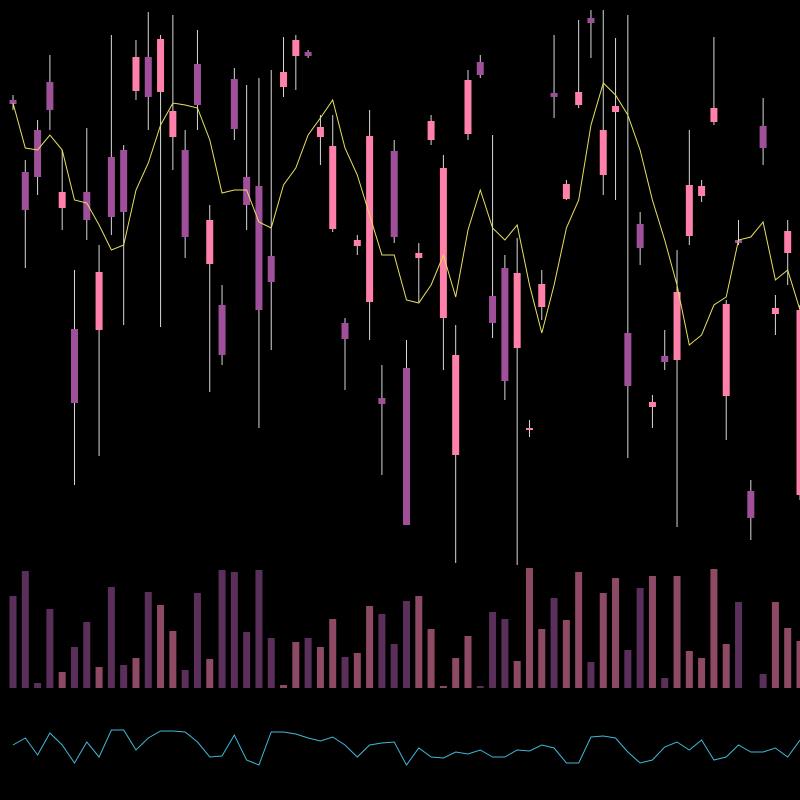 This screenshot has width=800, height=800. I want to click on indicator-line, so click(406, 747).